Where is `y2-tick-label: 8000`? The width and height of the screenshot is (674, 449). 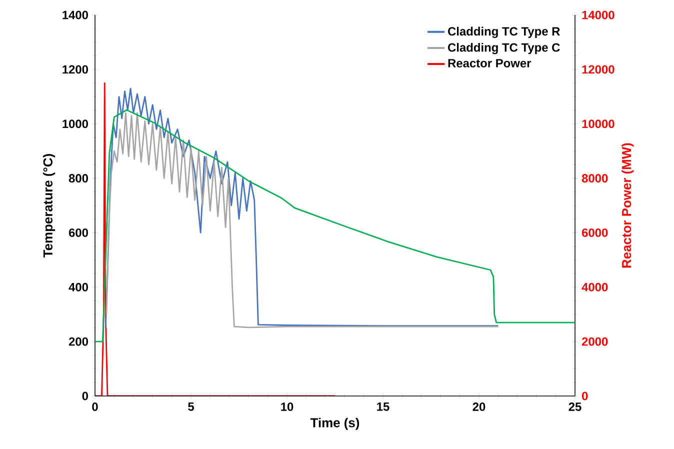
y2-tick-label: 8000 is located at coordinates (595, 178).